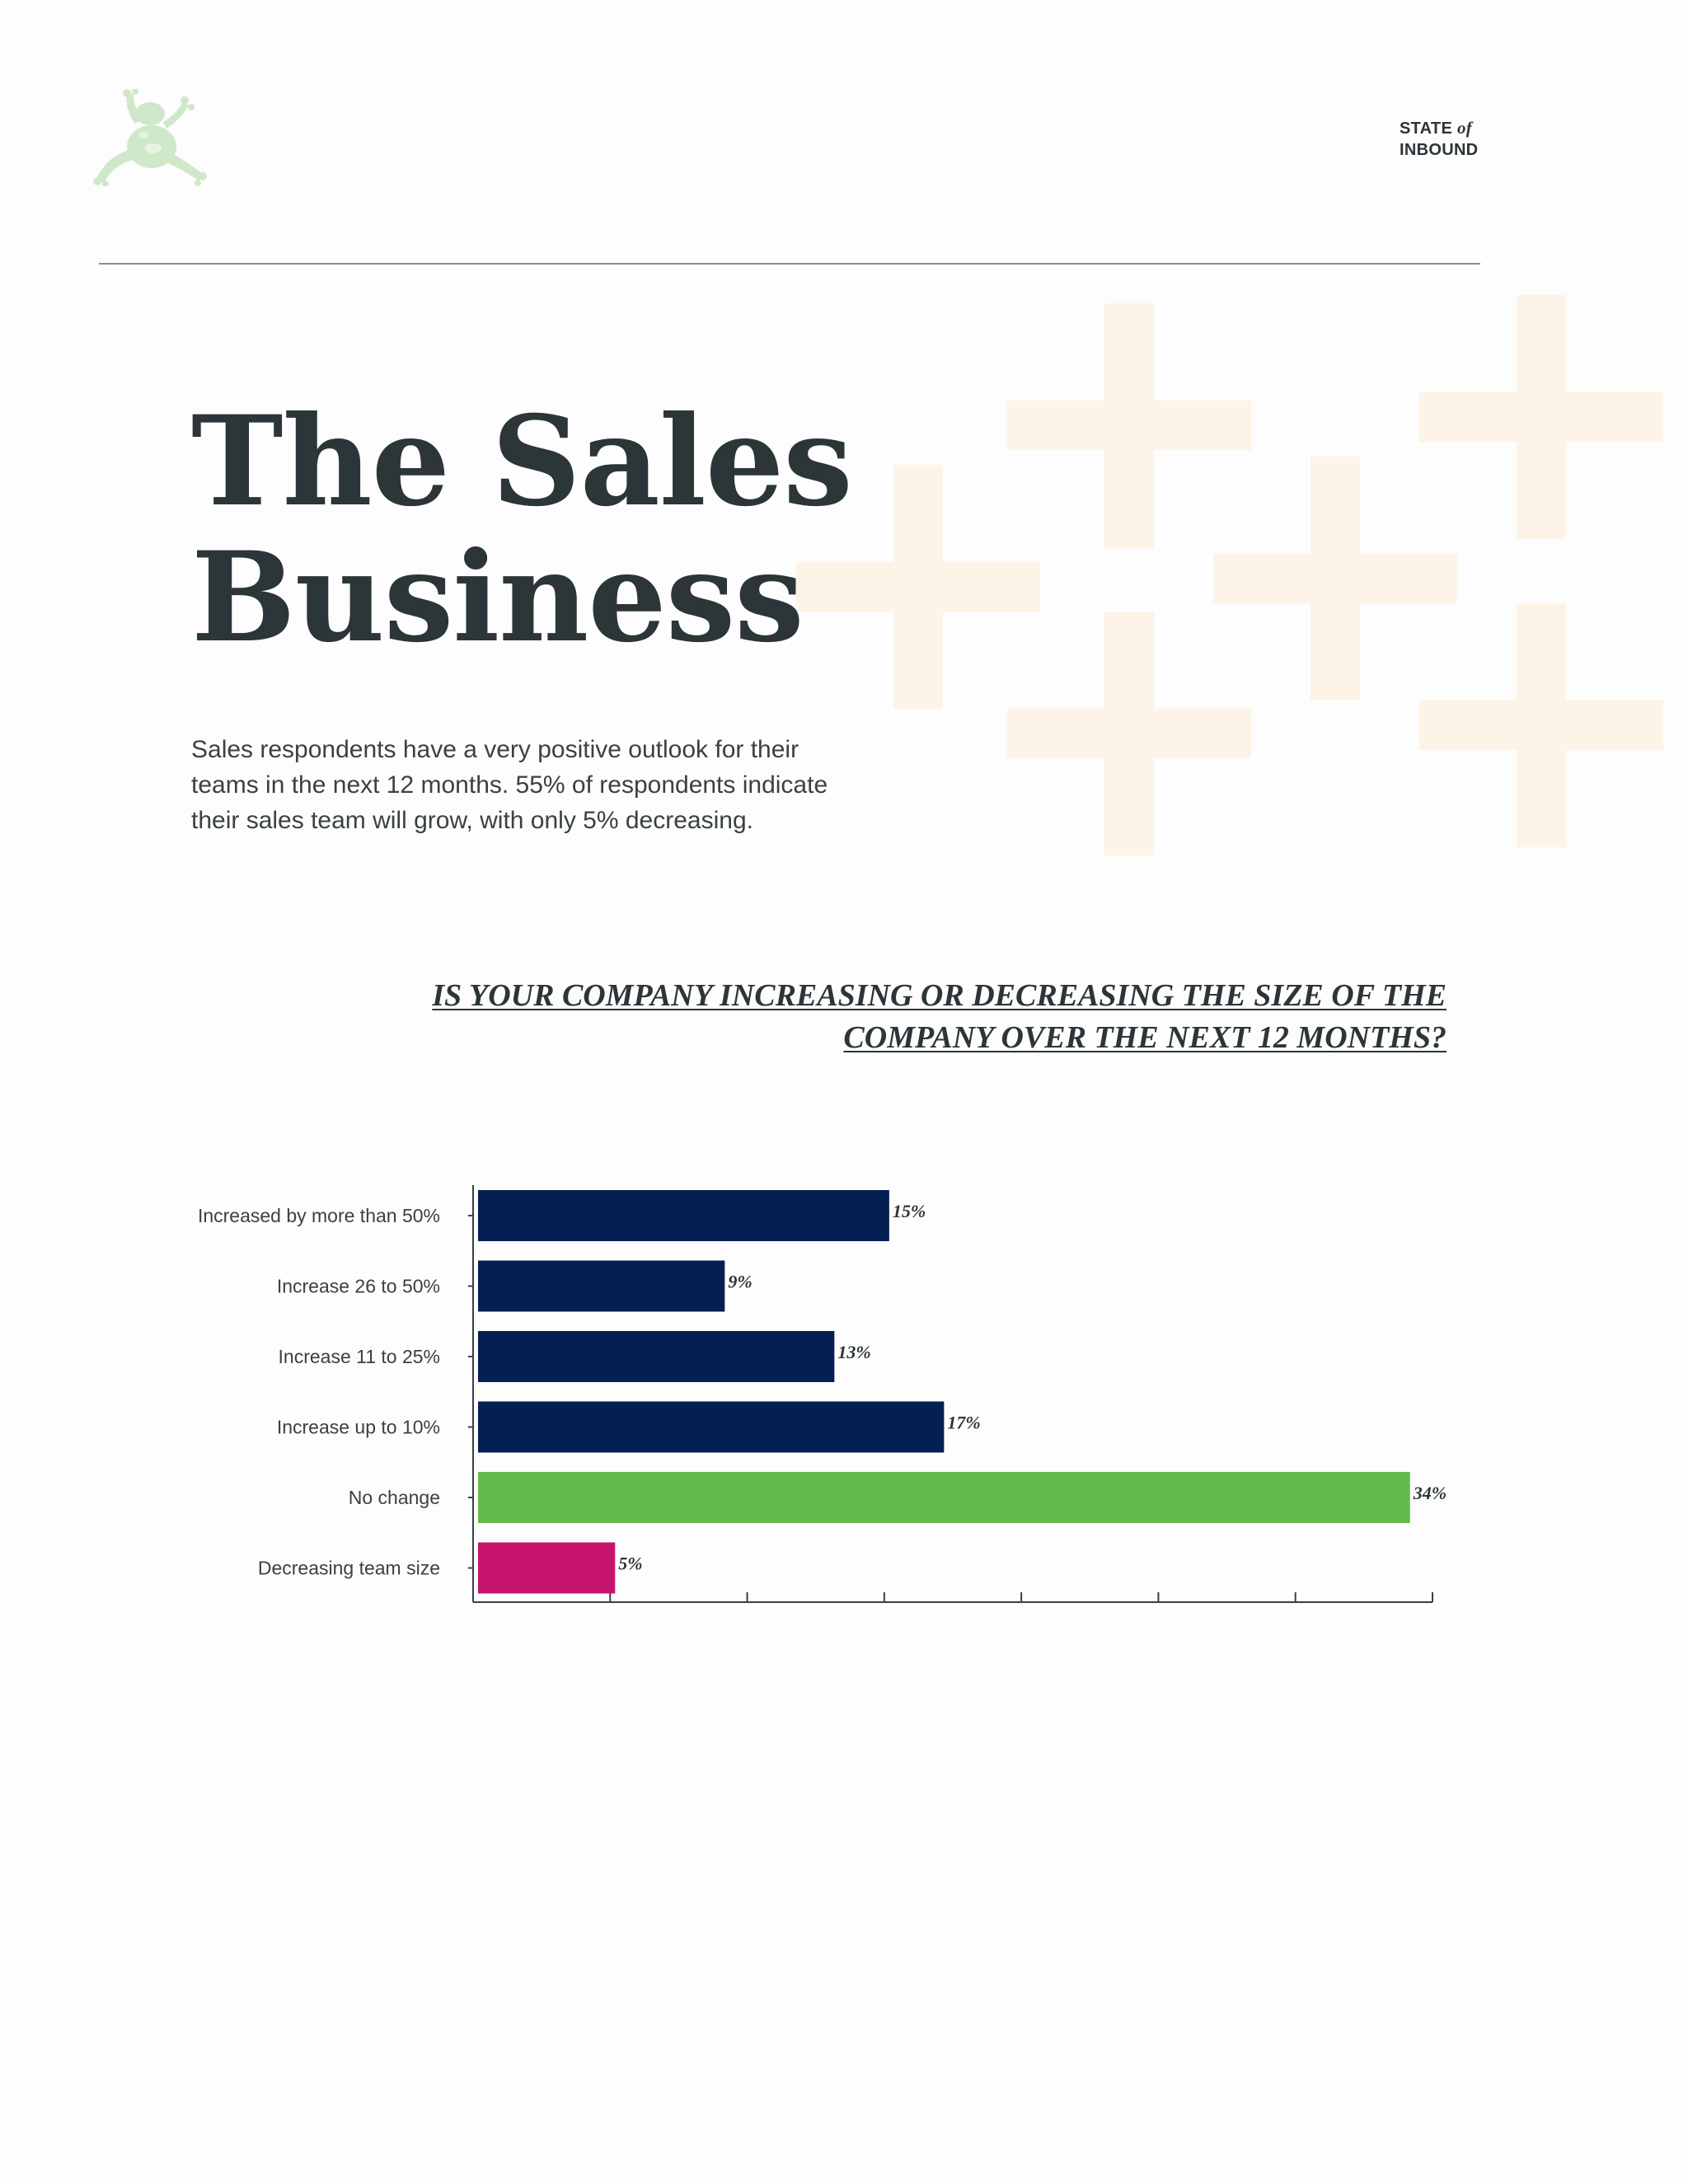 The height and width of the screenshot is (2184, 1688). What do you see at coordinates (964, 1423) in the screenshot?
I see `data-label: 17%` at bounding box center [964, 1423].